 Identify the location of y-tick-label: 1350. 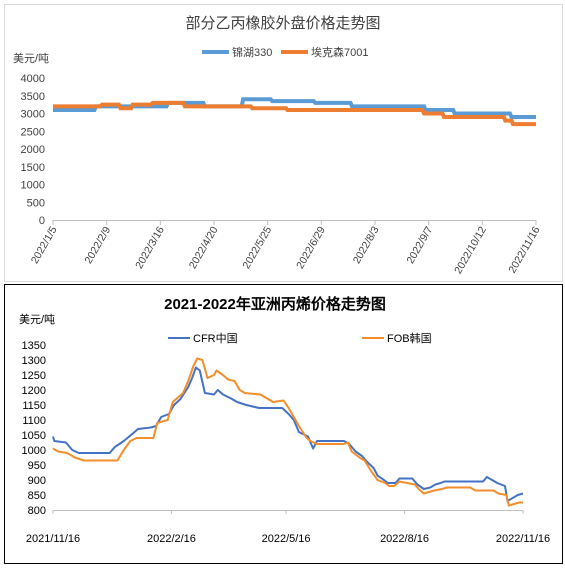
(34, 346).